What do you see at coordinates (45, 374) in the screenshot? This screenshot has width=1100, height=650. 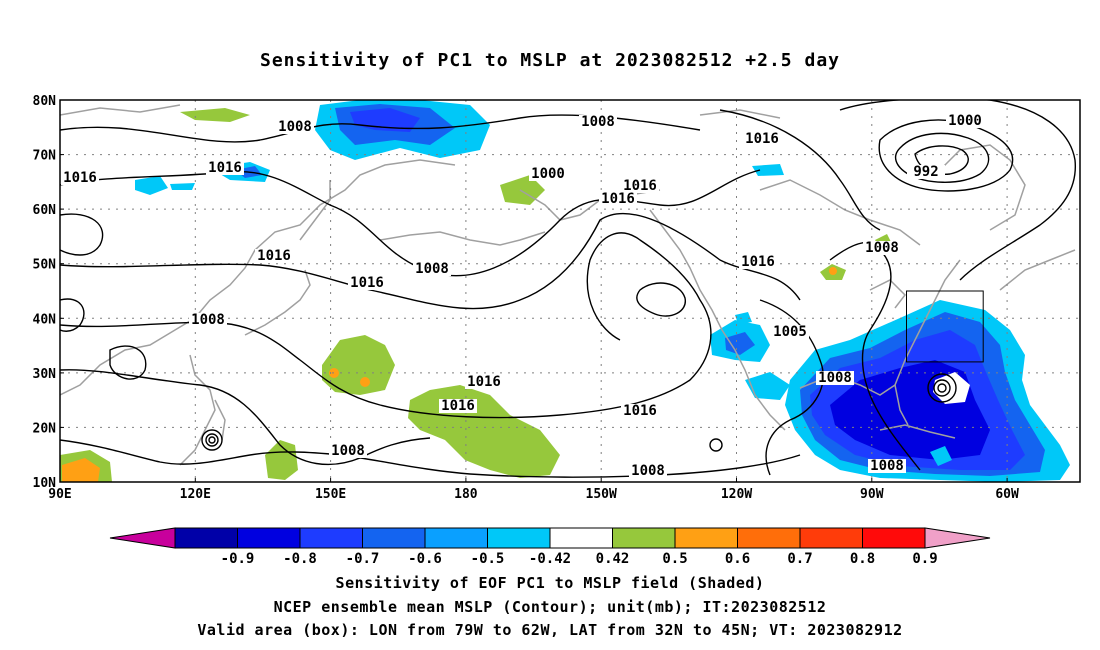 I see `lat-tick-label: 30N` at bounding box center [45, 374].